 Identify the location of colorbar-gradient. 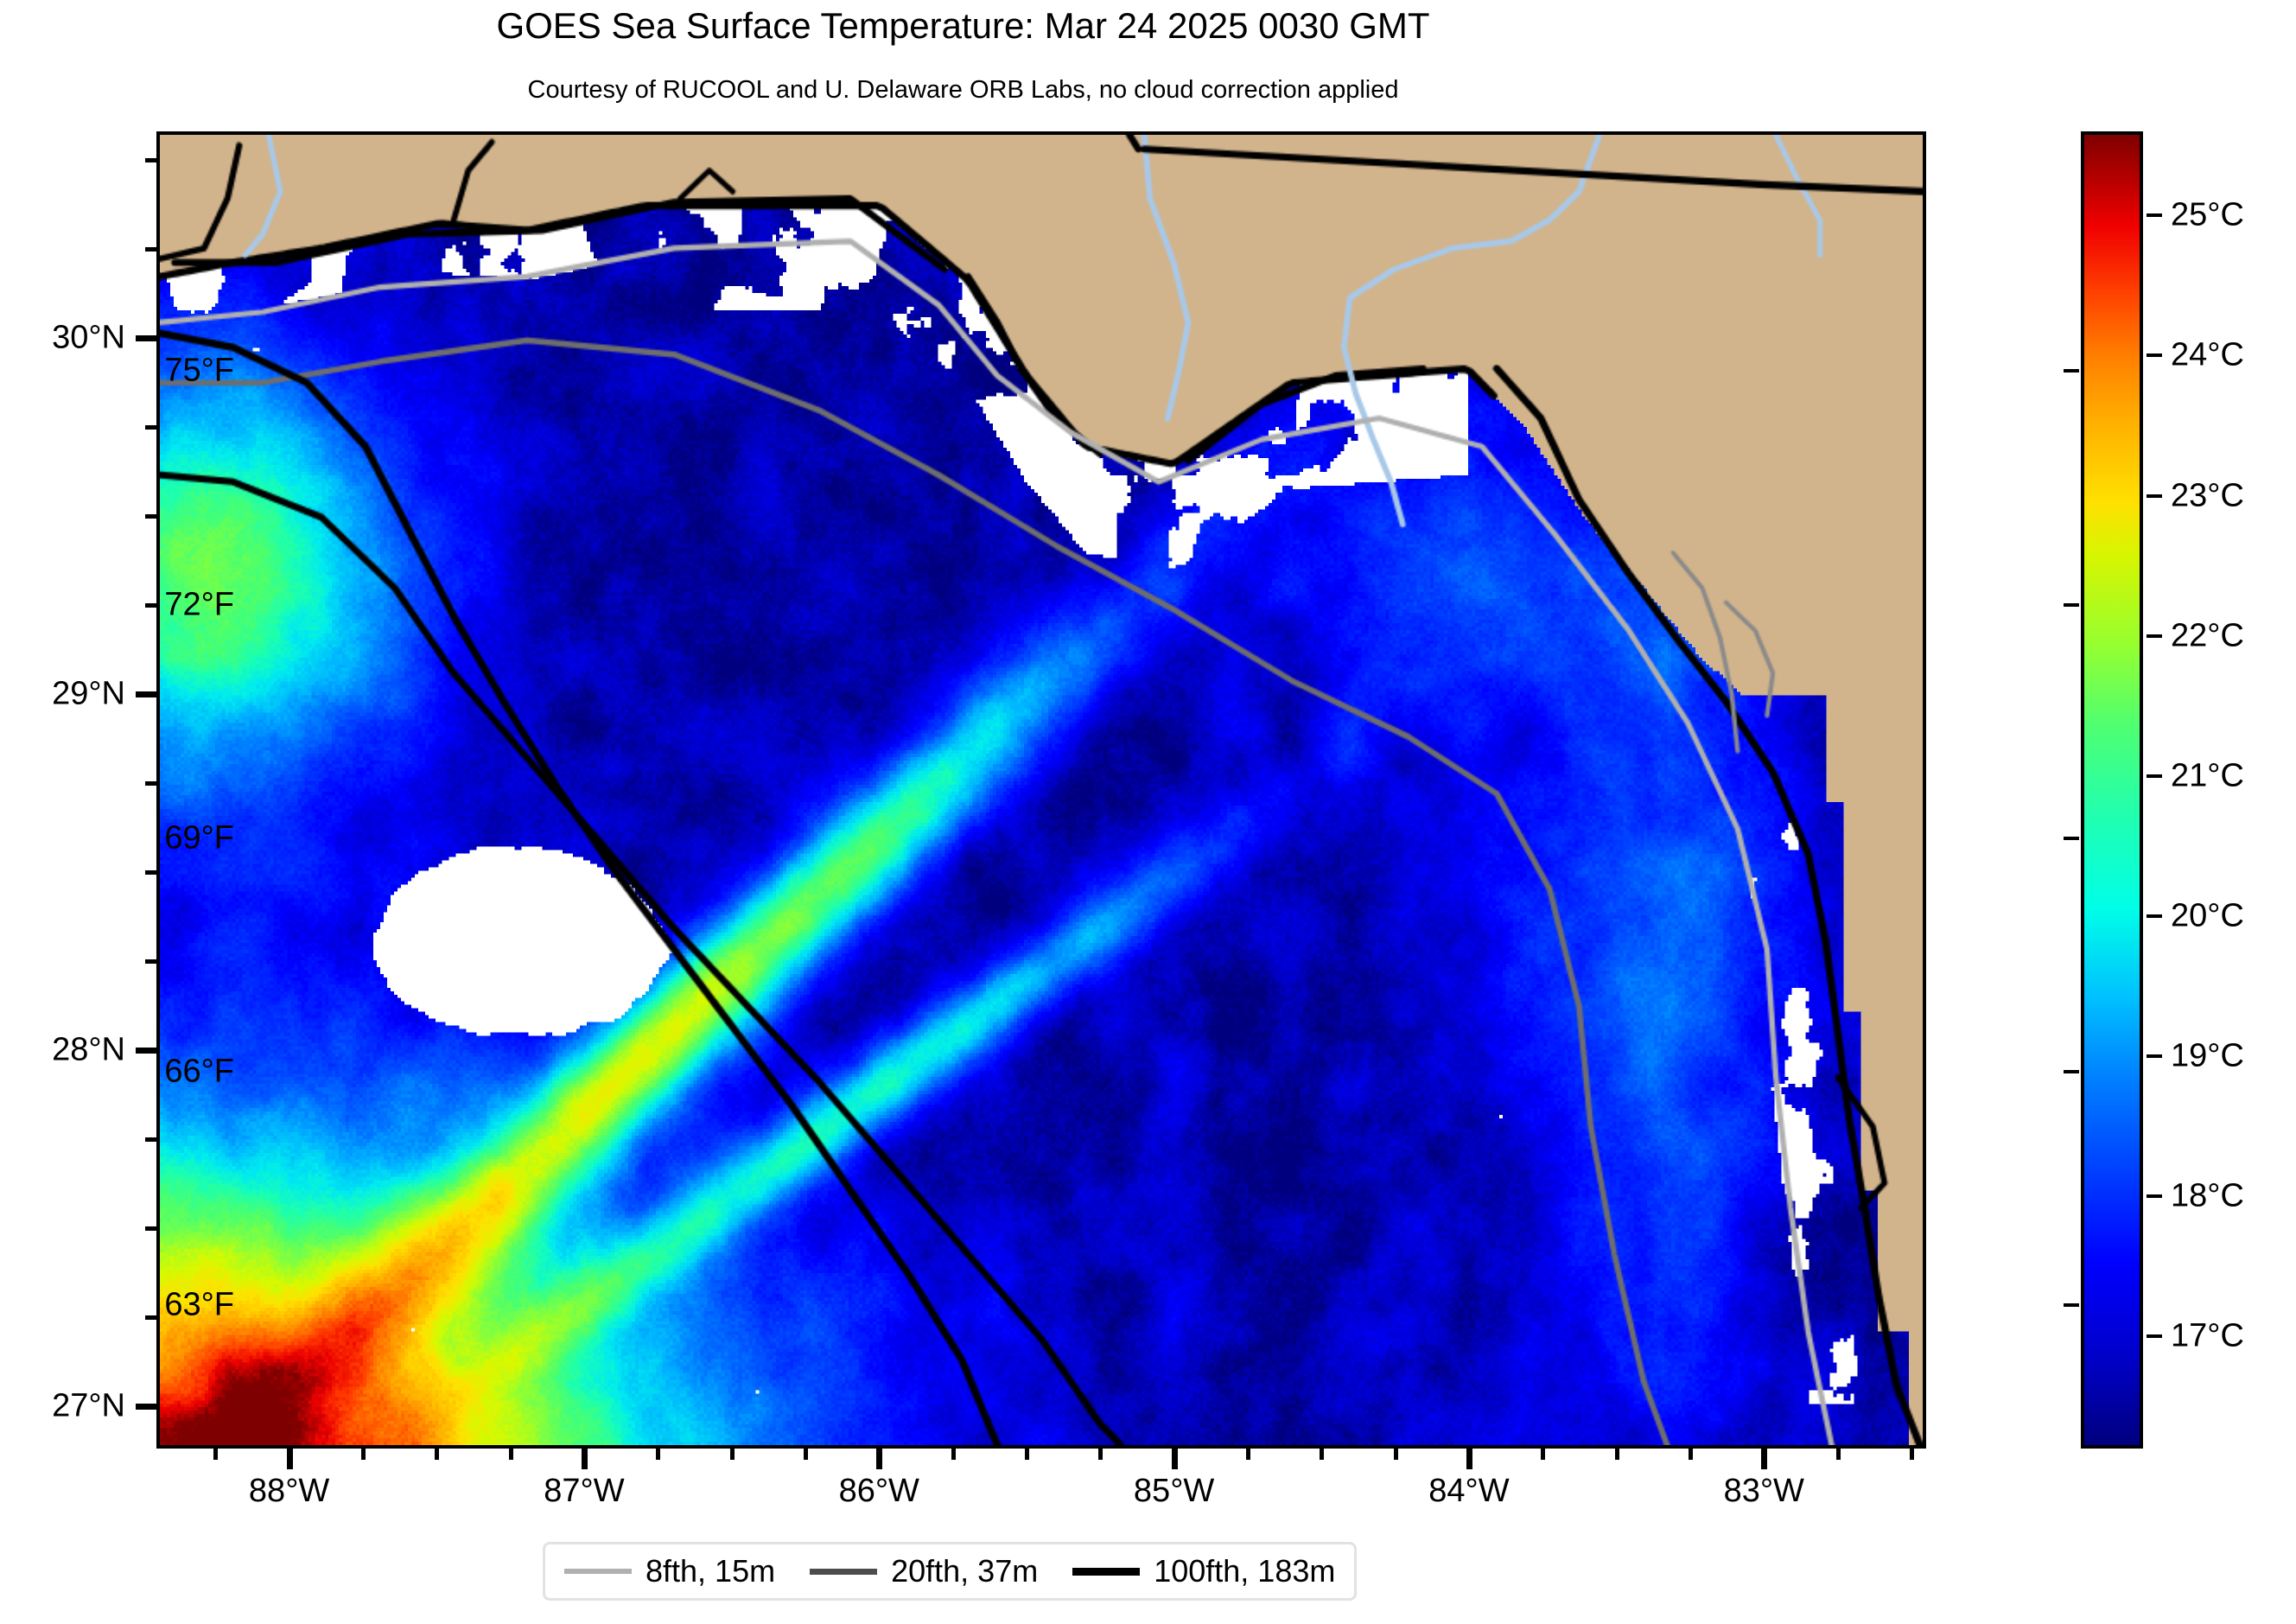
(2112, 790).